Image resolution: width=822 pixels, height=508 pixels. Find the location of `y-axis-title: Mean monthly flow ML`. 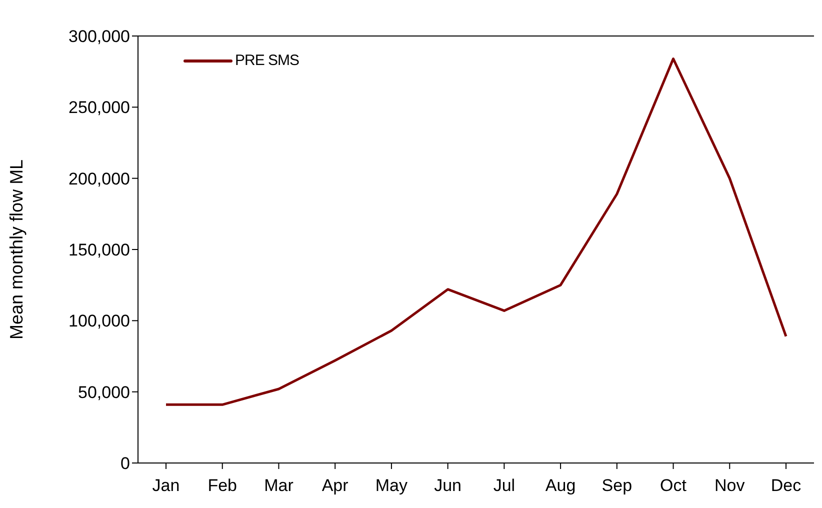

y-axis-title: Mean monthly flow ML is located at coordinates (16, 249).